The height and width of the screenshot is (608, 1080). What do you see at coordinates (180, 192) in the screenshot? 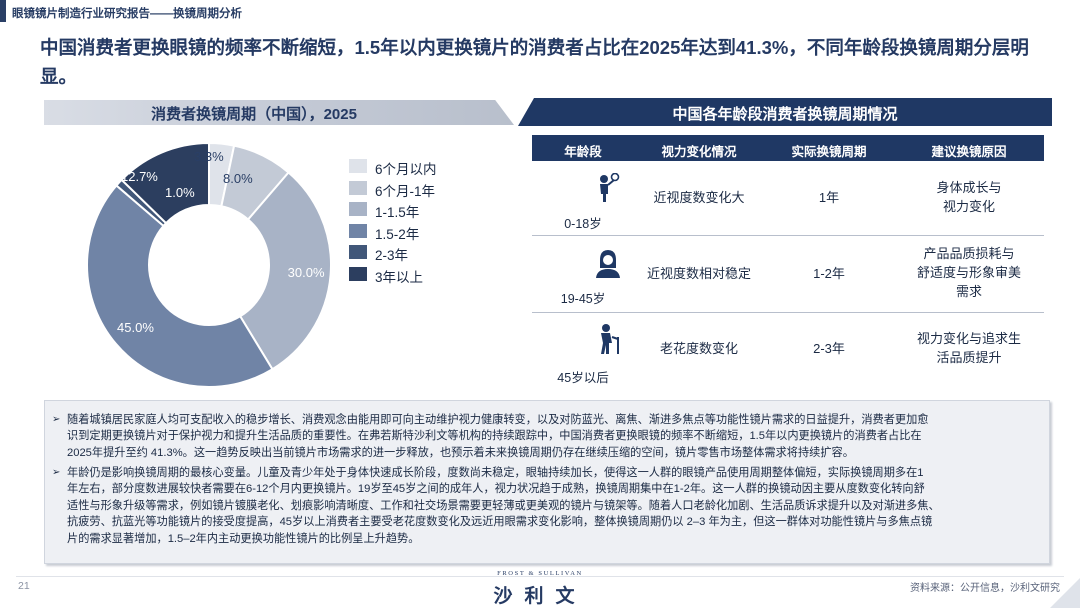
I see `donut-value-label: 1.0%` at bounding box center [180, 192].